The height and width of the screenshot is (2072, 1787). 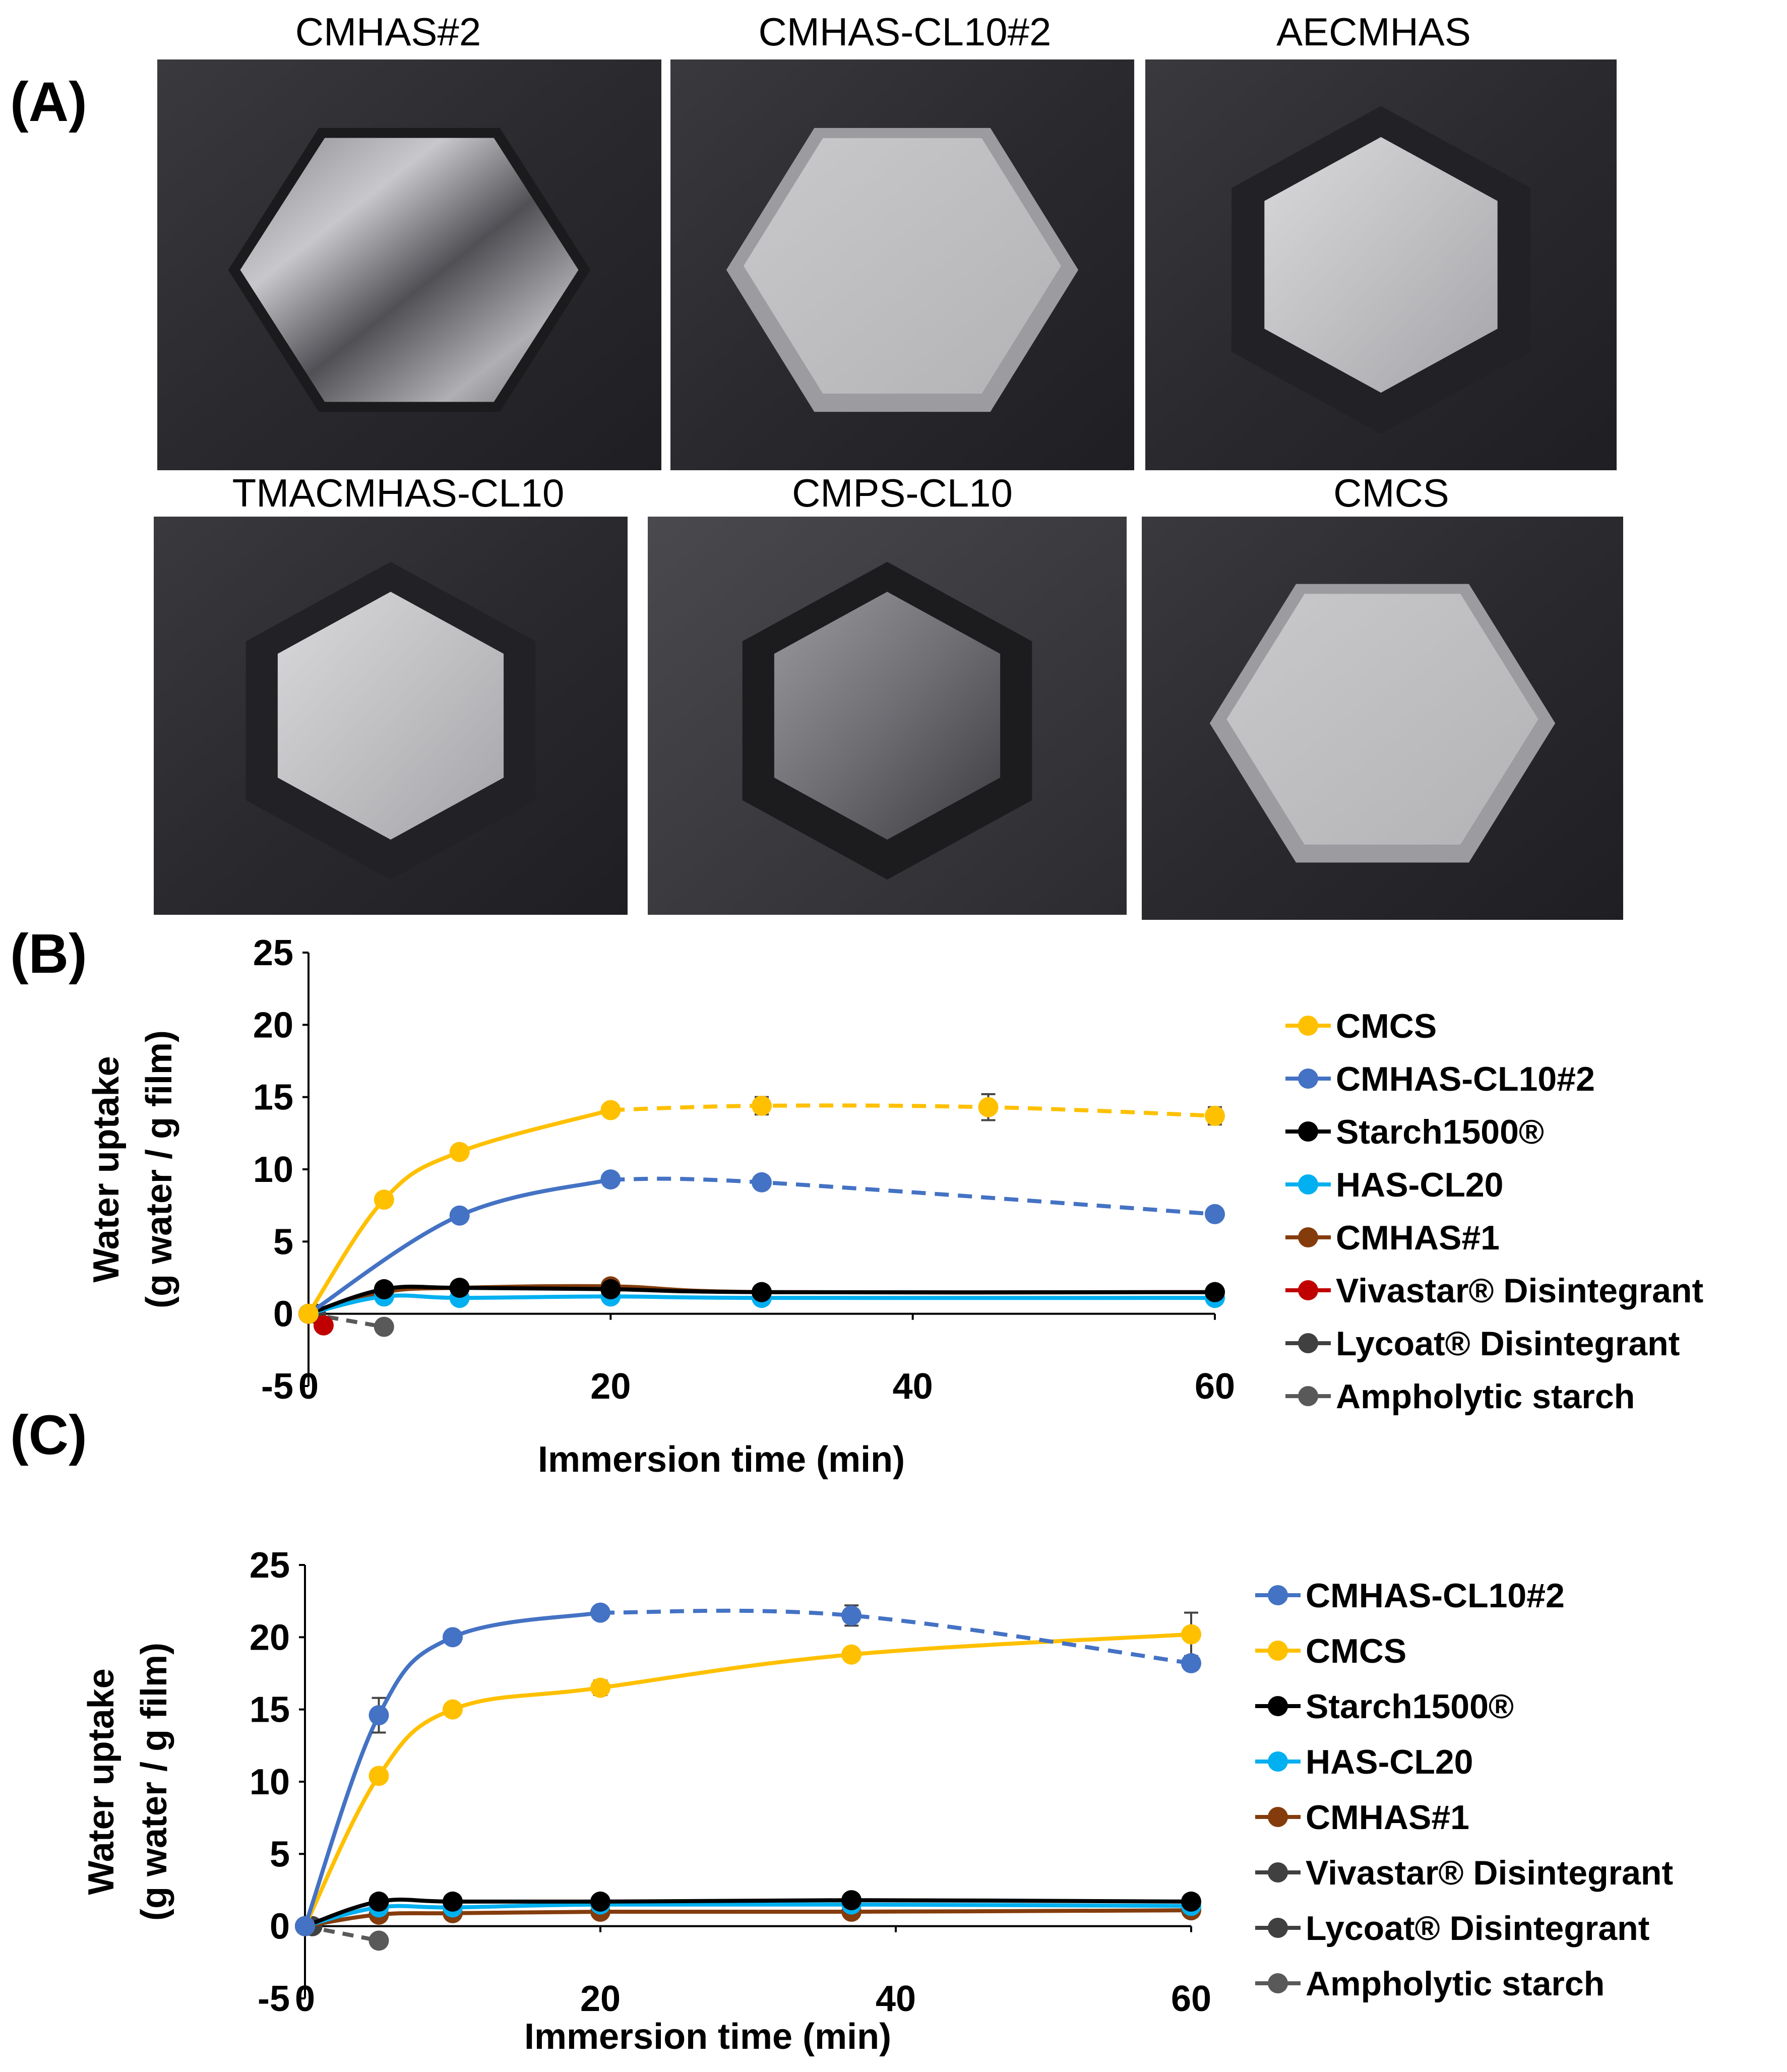 What do you see at coordinates (761, 1301) in the screenshot?
I see `series-starch1500-` at bounding box center [761, 1301].